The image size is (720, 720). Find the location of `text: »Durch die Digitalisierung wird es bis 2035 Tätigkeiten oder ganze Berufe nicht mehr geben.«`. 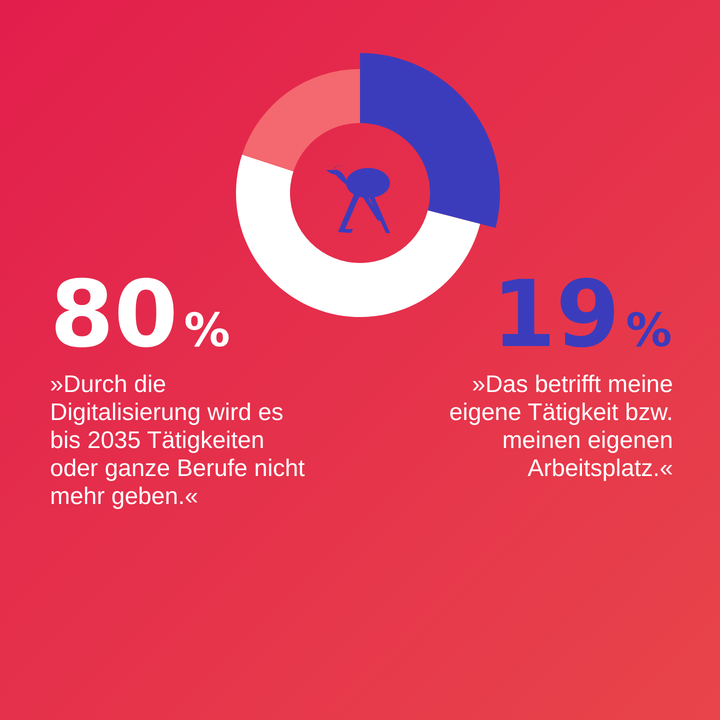

text: »Durch die Digitalisierung wird es bis 2035 Tätigkeiten oder ganze Berufe nicht mehr geben.« is located at coordinates (178, 440).